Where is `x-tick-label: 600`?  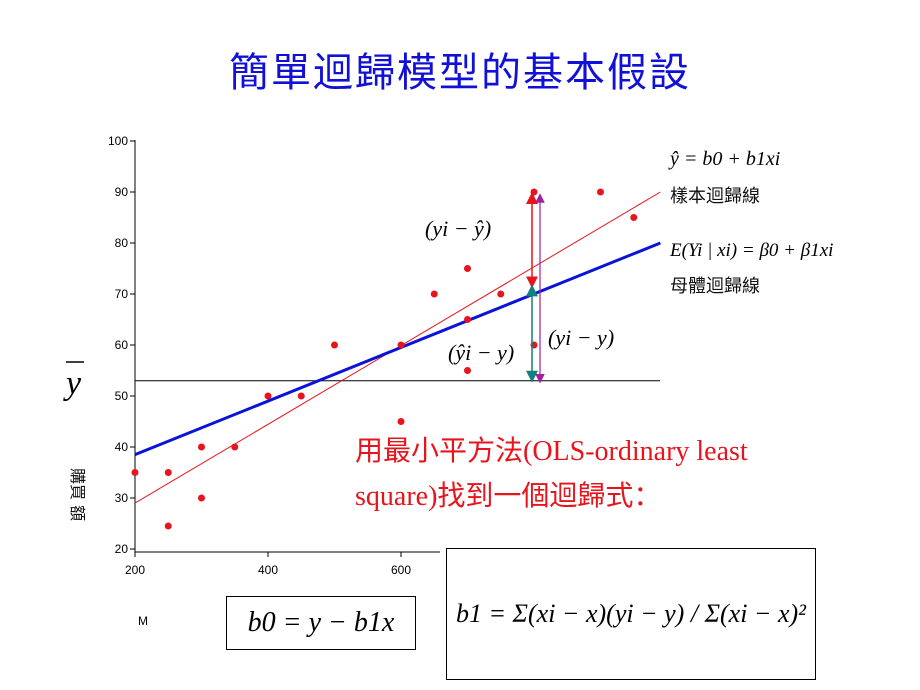 x-tick-label: 600 is located at coordinates (401, 570).